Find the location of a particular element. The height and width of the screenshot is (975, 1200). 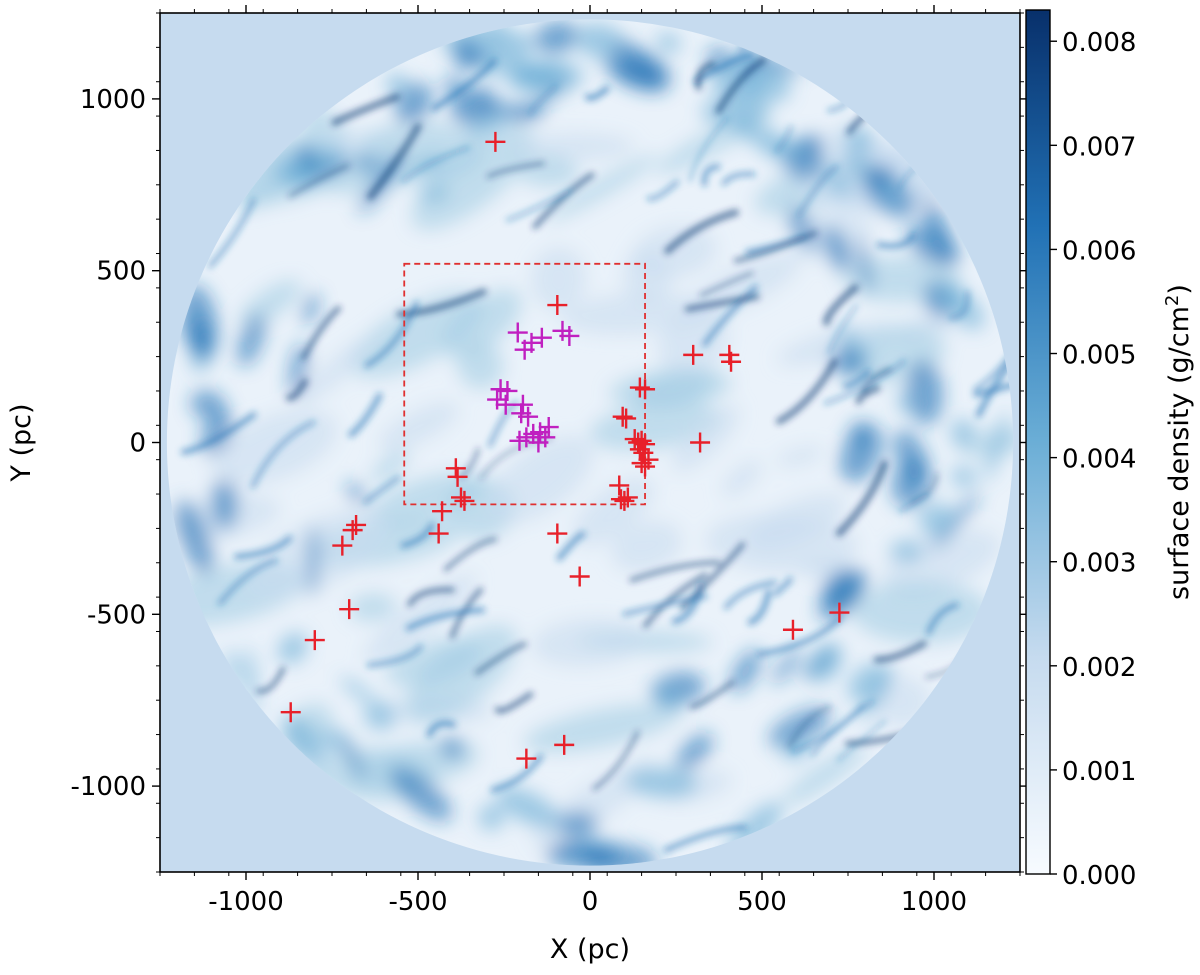

colorbar-tick-label: 0.002 is located at coordinates (1099, 668).